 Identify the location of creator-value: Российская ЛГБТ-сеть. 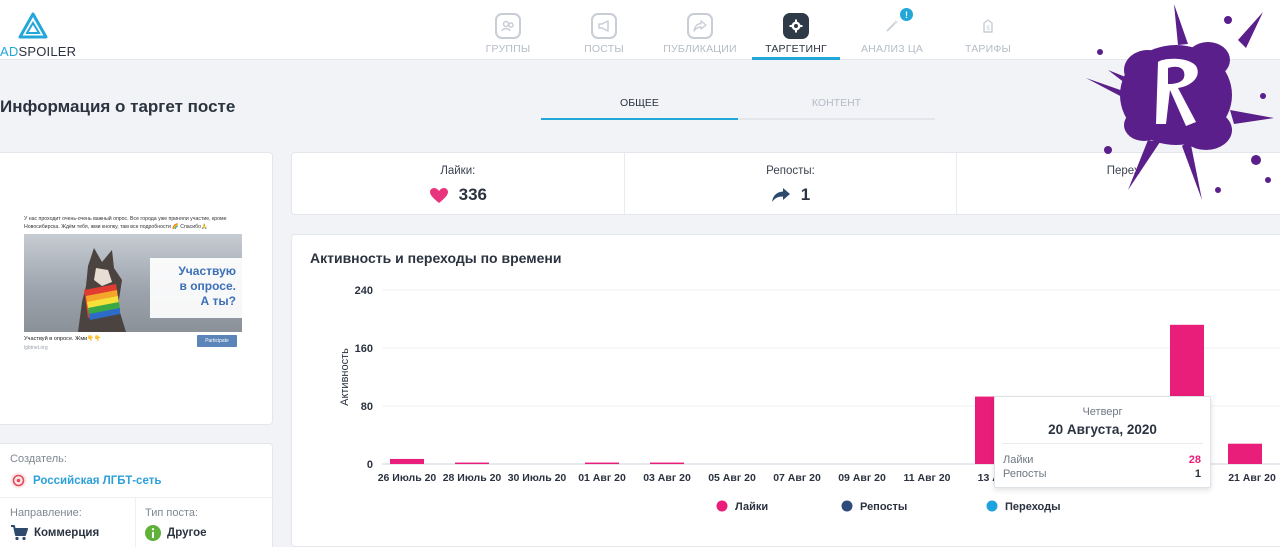
(85, 480).